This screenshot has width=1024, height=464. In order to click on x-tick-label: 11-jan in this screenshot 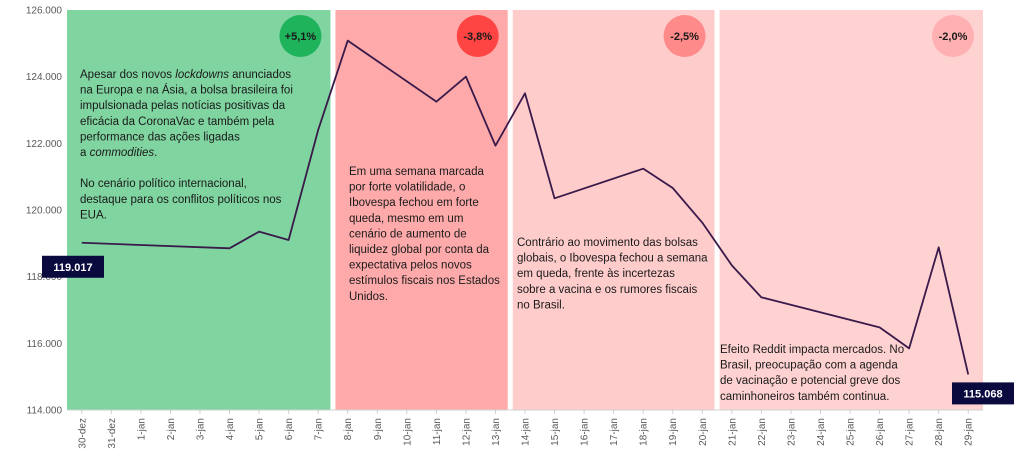, I will do `click(437, 431)`.